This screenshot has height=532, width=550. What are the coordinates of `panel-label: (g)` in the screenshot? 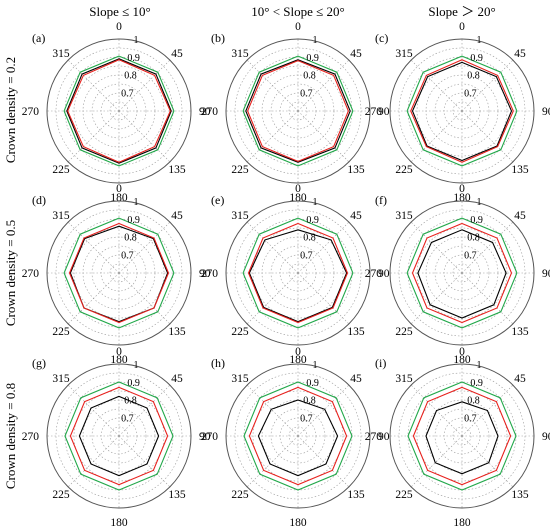 It's located at (39, 363).